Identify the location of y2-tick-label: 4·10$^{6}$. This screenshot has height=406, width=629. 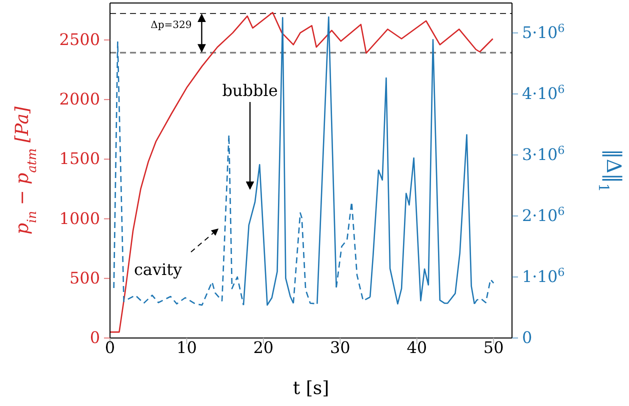
(543, 92).